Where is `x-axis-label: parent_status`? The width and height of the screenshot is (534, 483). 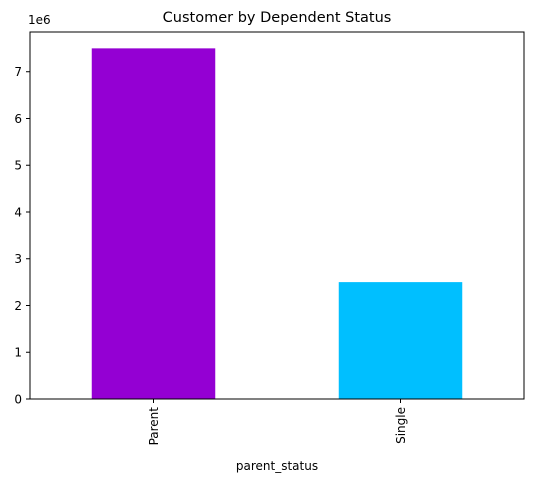
x-axis-label: parent_status is located at coordinates (277, 466).